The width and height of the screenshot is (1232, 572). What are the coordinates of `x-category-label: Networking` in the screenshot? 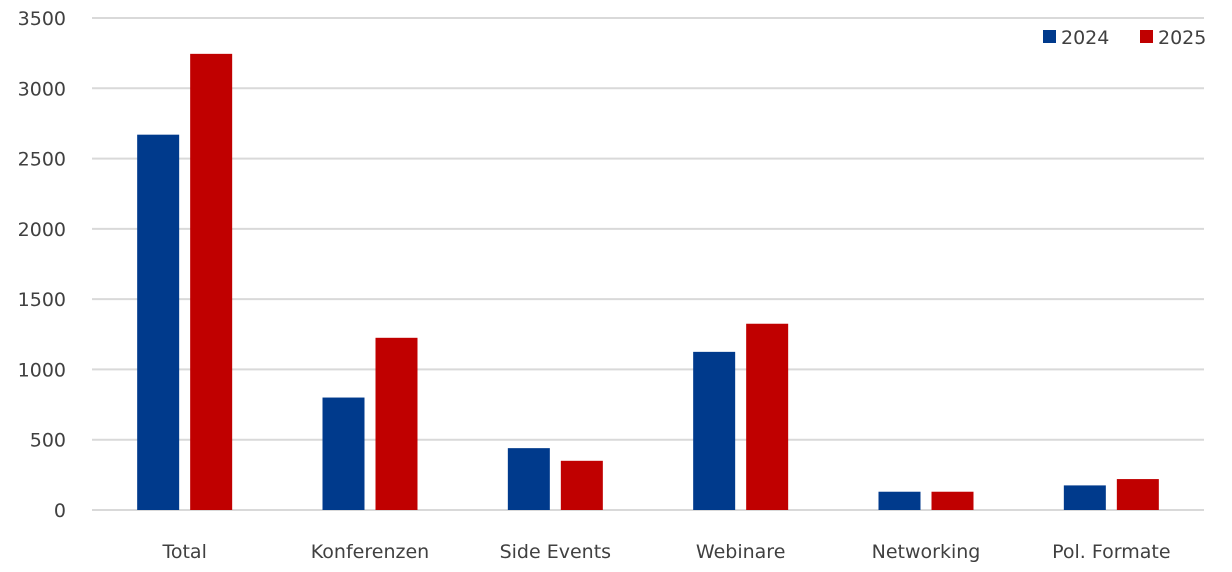 It's located at (926, 552).